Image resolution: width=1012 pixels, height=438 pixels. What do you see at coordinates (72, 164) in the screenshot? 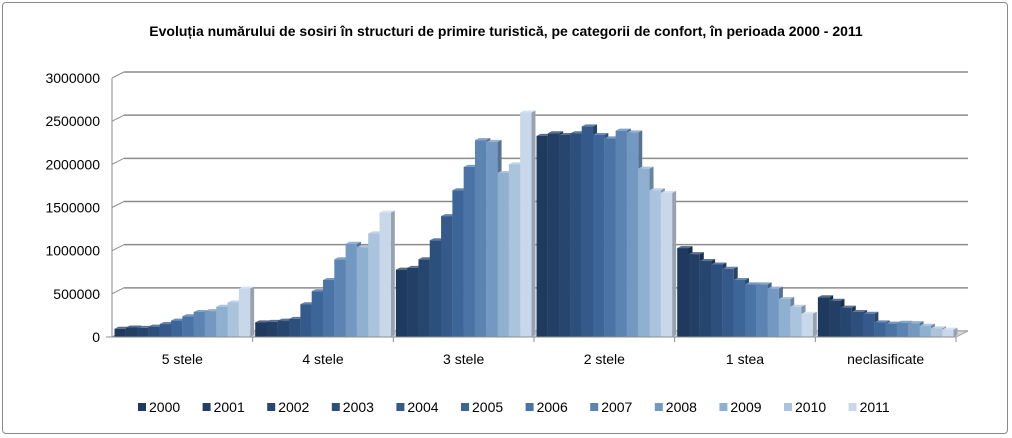
I see `y-tick-label: 2000000` at bounding box center [72, 164].